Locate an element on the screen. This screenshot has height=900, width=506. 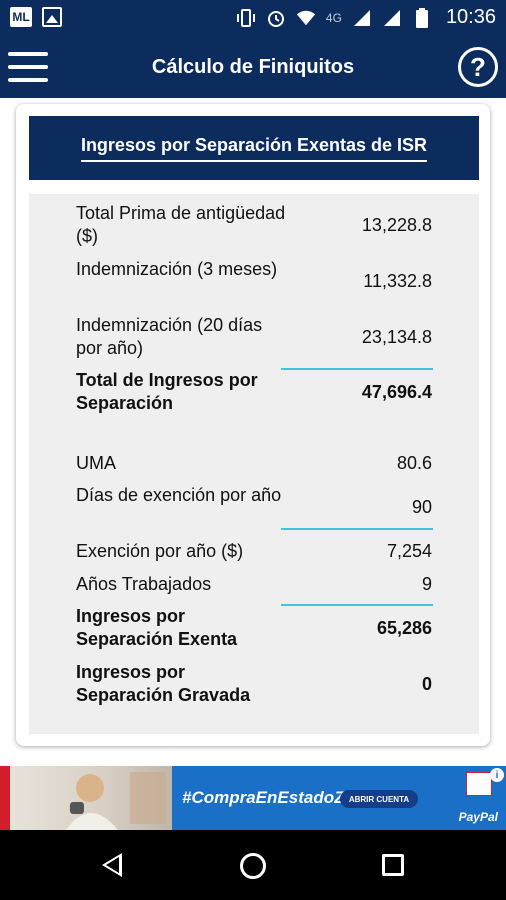
row-value: 9 is located at coordinates (426, 584).